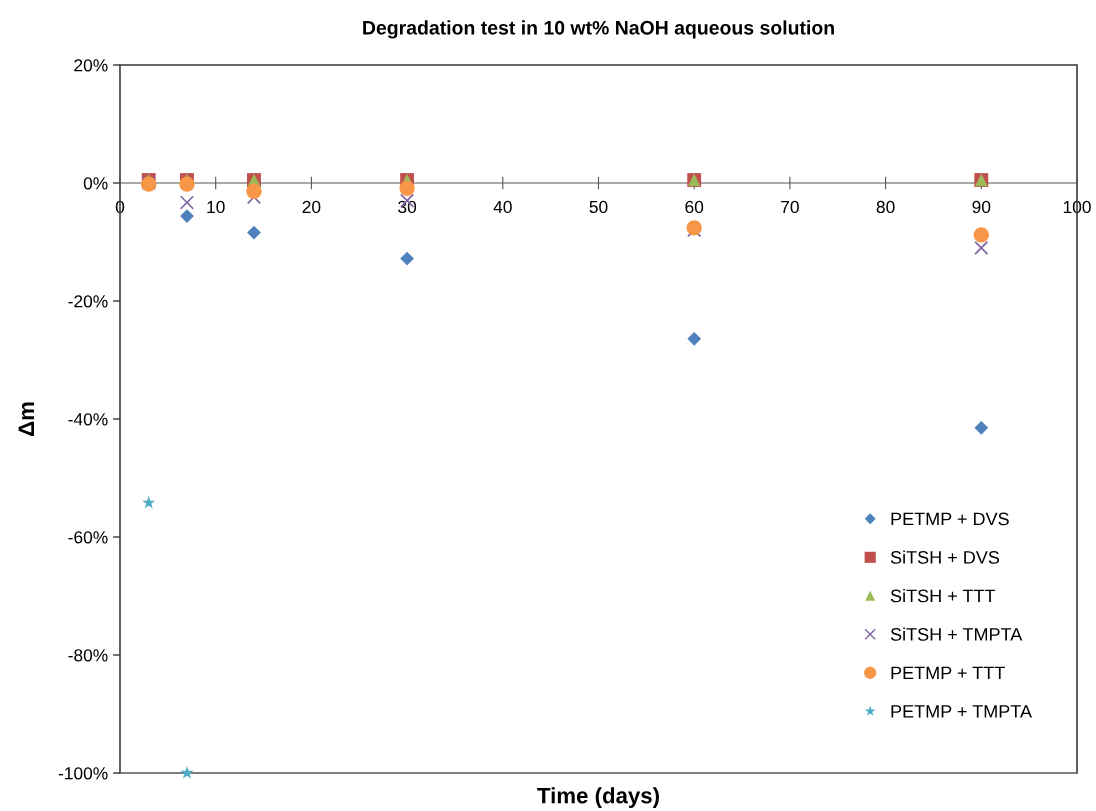 The height and width of the screenshot is (811, 1096). Describe the element at coordinates (88, 301) in the screenshot. I see `y-tick-label: -20%` at that location.